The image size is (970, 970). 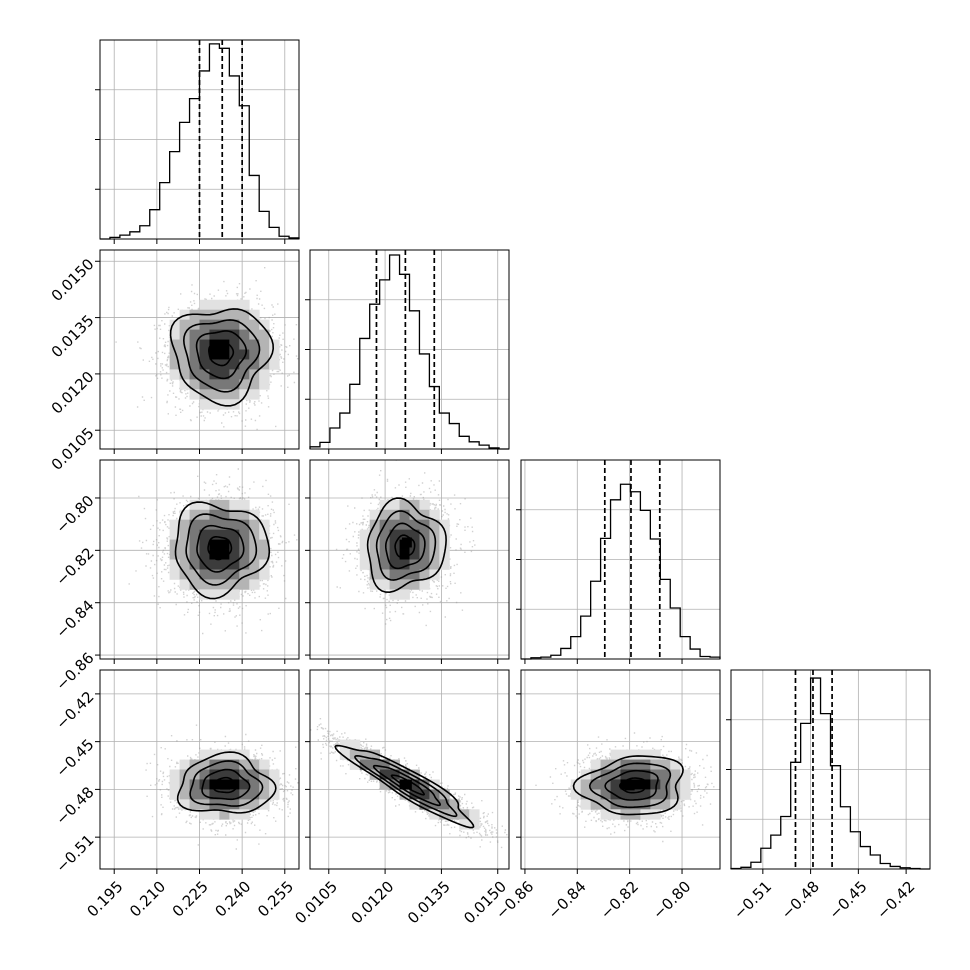 I want to click on x-tick-label: 0.195, so click(x=104, y=898).